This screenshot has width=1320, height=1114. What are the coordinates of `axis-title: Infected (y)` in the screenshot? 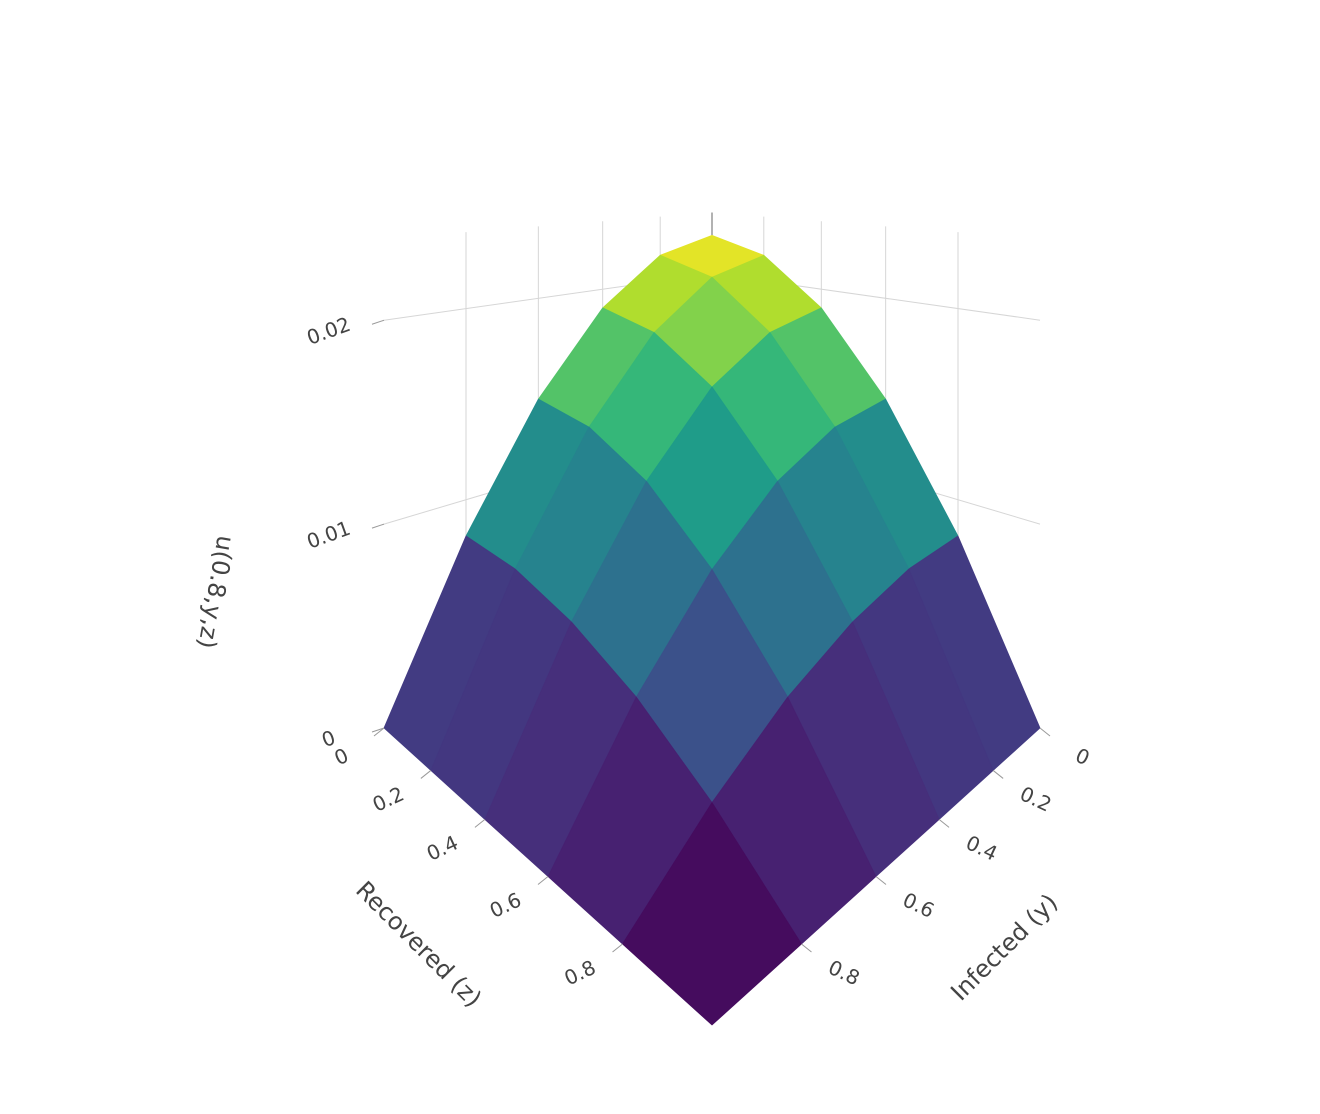 It's located at (1004, 947).